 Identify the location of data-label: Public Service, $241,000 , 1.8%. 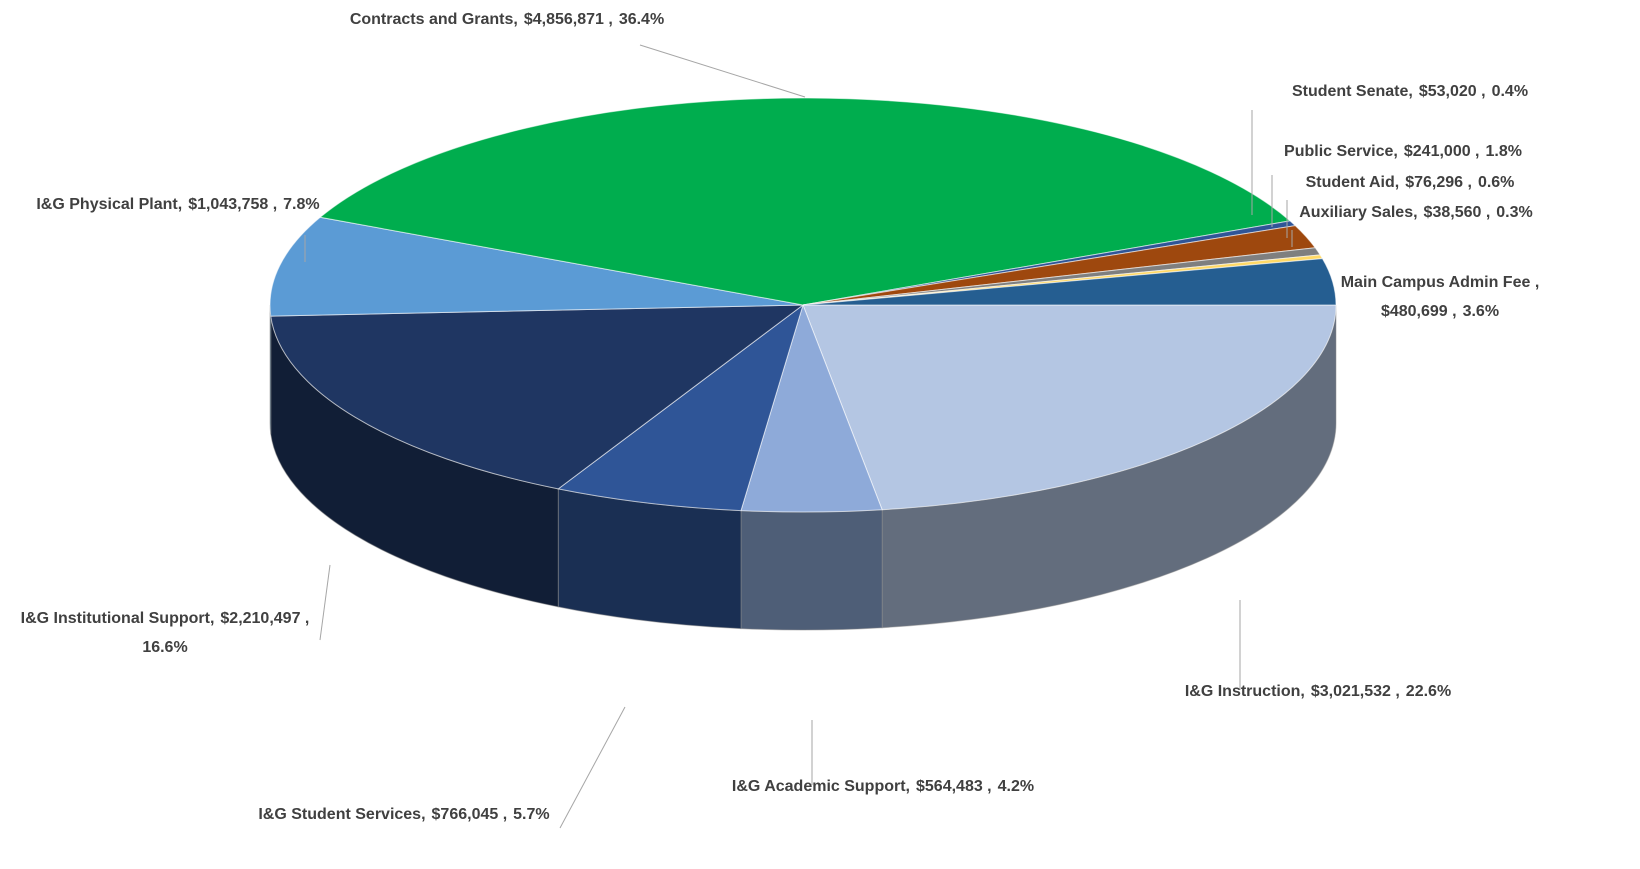
(1403, 151).